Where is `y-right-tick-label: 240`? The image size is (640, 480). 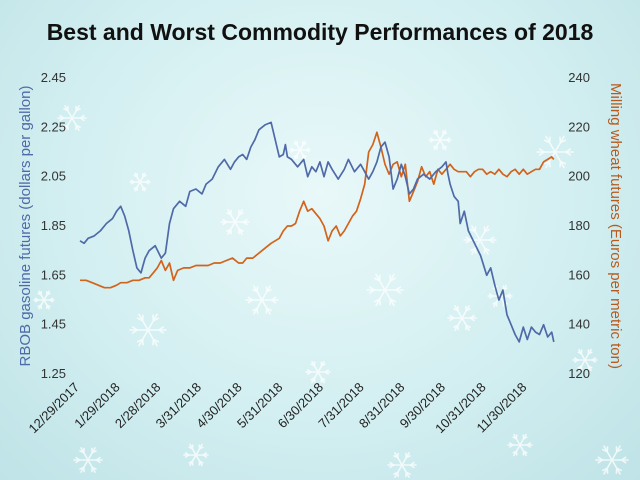
y-right-tick-label: 240 is located at coordinates (579, 77).